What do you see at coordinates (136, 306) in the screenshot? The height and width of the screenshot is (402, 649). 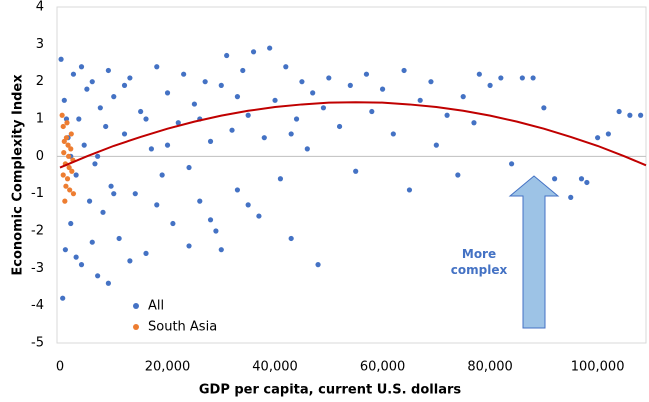 I see `legend-marker` at bounding box center [136, 306].